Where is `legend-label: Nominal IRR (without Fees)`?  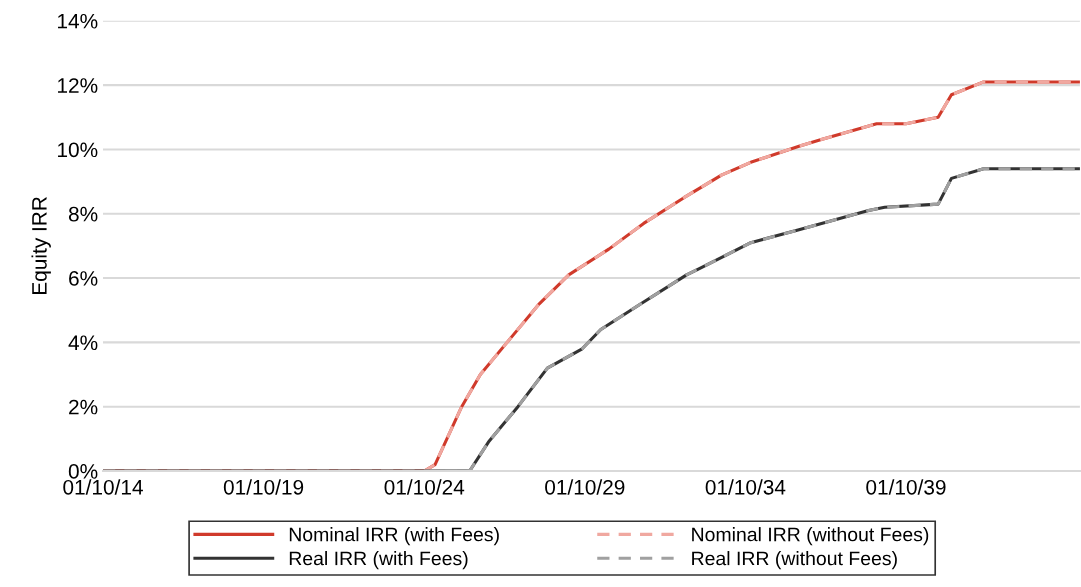 legend-label: Nominal IRR (without Fees) is located at coordinates (810, 536).